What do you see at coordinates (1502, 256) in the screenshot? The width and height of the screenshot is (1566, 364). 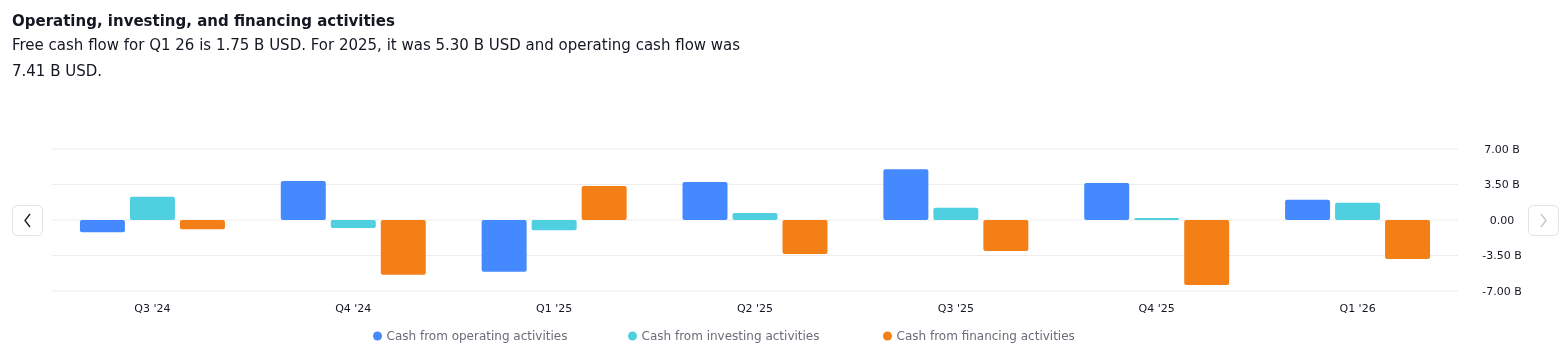 I see `y-tick-label: -3.50 B` at bounding box center [1502, 256].